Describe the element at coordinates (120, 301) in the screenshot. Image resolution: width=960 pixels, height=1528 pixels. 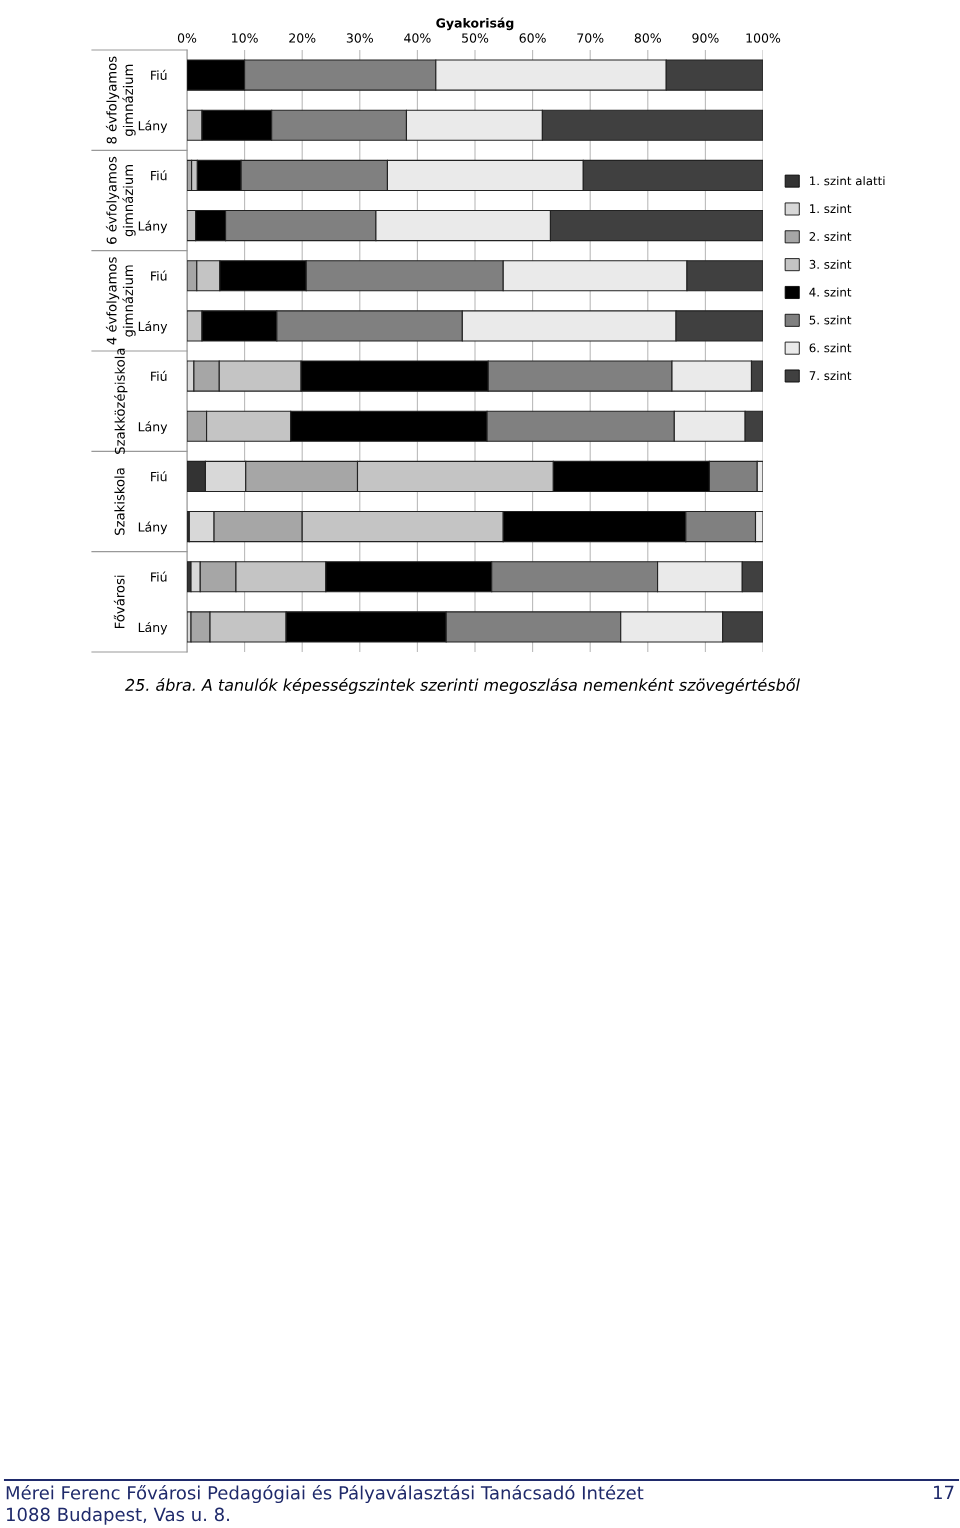
I see `text: 4 évfolyamos gimnázium` at that location.